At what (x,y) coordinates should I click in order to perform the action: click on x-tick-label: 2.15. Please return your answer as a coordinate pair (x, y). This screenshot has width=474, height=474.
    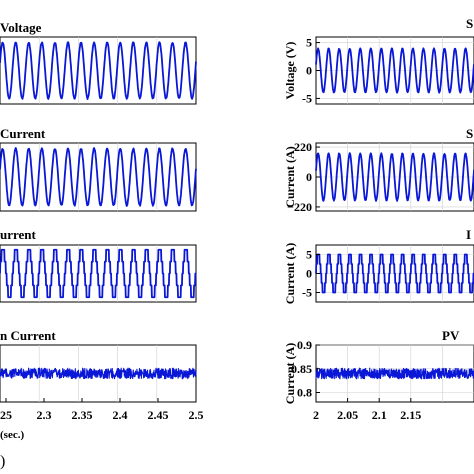
    Looking at the image, I should click on (410, 415).